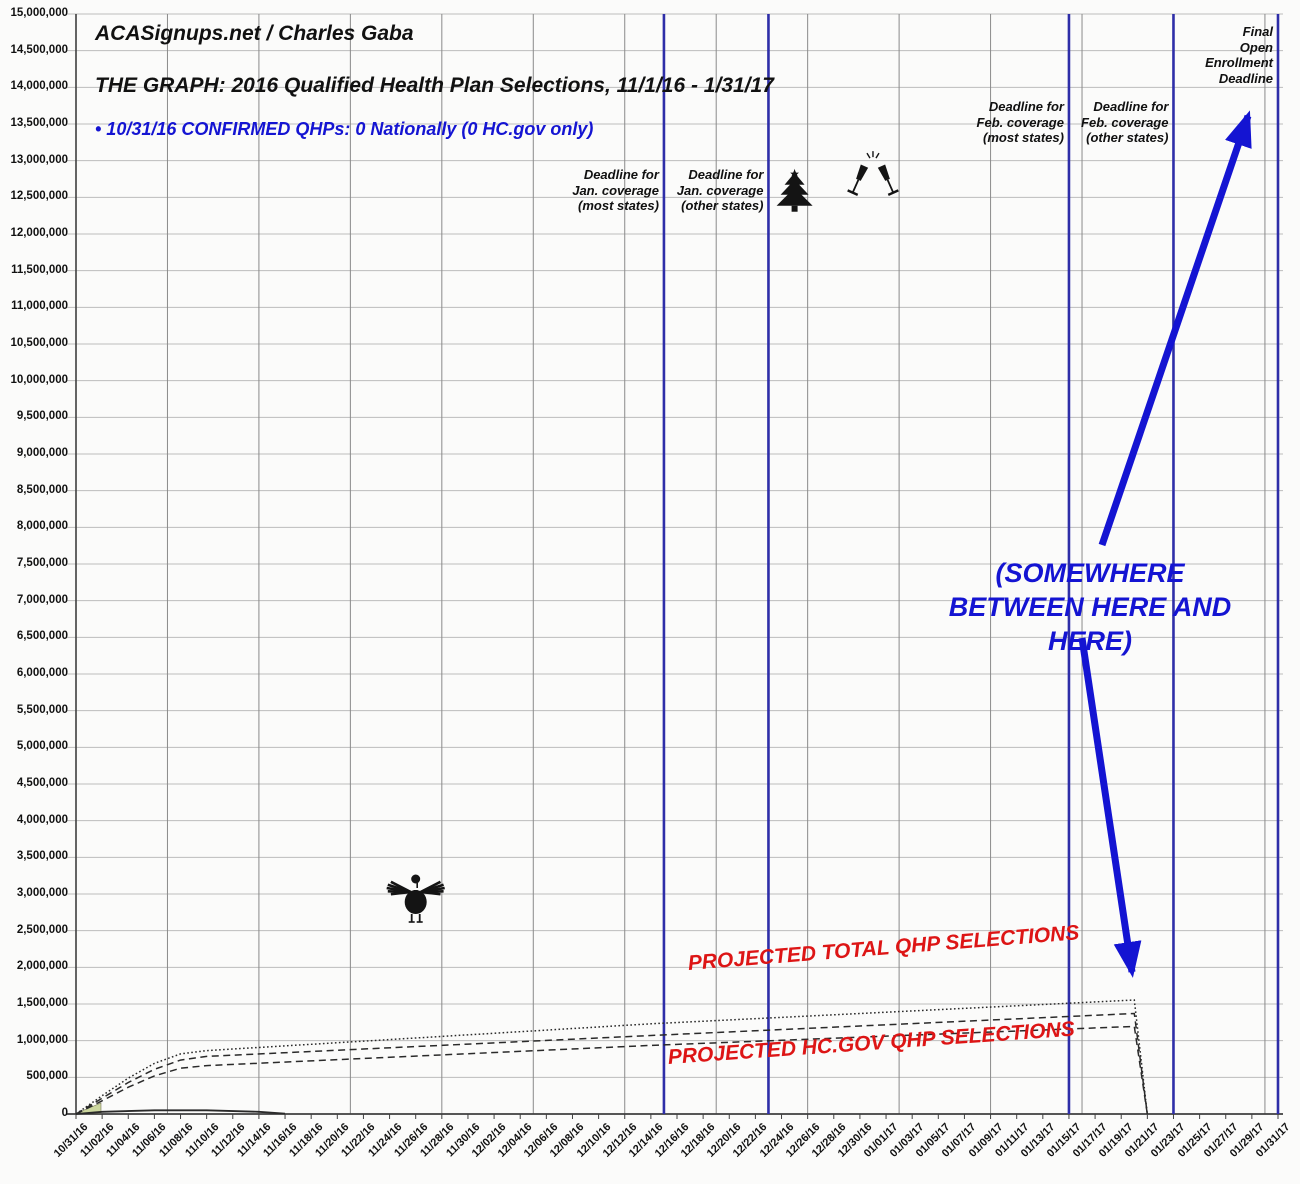 The image size is (1300, 1184). What do you see at coordinates (1175, 328) in the screenshot?
I see `arrow-up-to-final-deadline` at bounding box center [1175, 328].